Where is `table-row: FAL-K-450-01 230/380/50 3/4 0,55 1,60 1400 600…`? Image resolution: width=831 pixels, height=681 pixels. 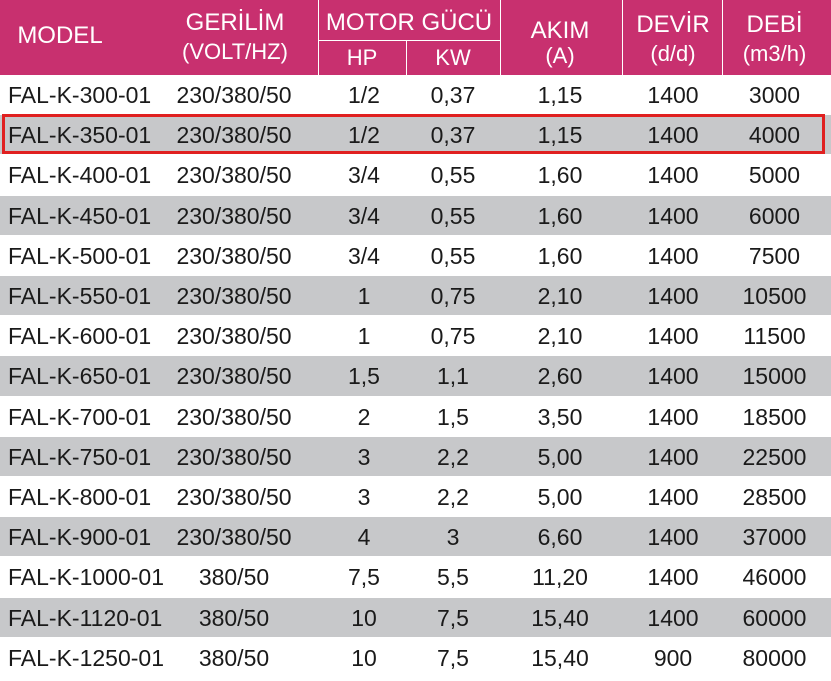
table-row: FAL-K-450-01 230/380/50 3/4 0,55 1,60 1400 600… is located at coordinates (415, 215).